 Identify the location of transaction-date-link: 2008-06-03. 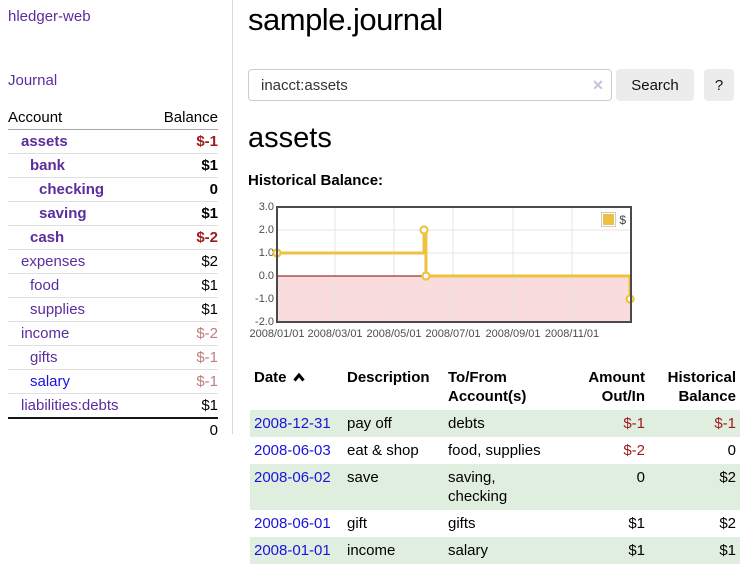
(292, 450).